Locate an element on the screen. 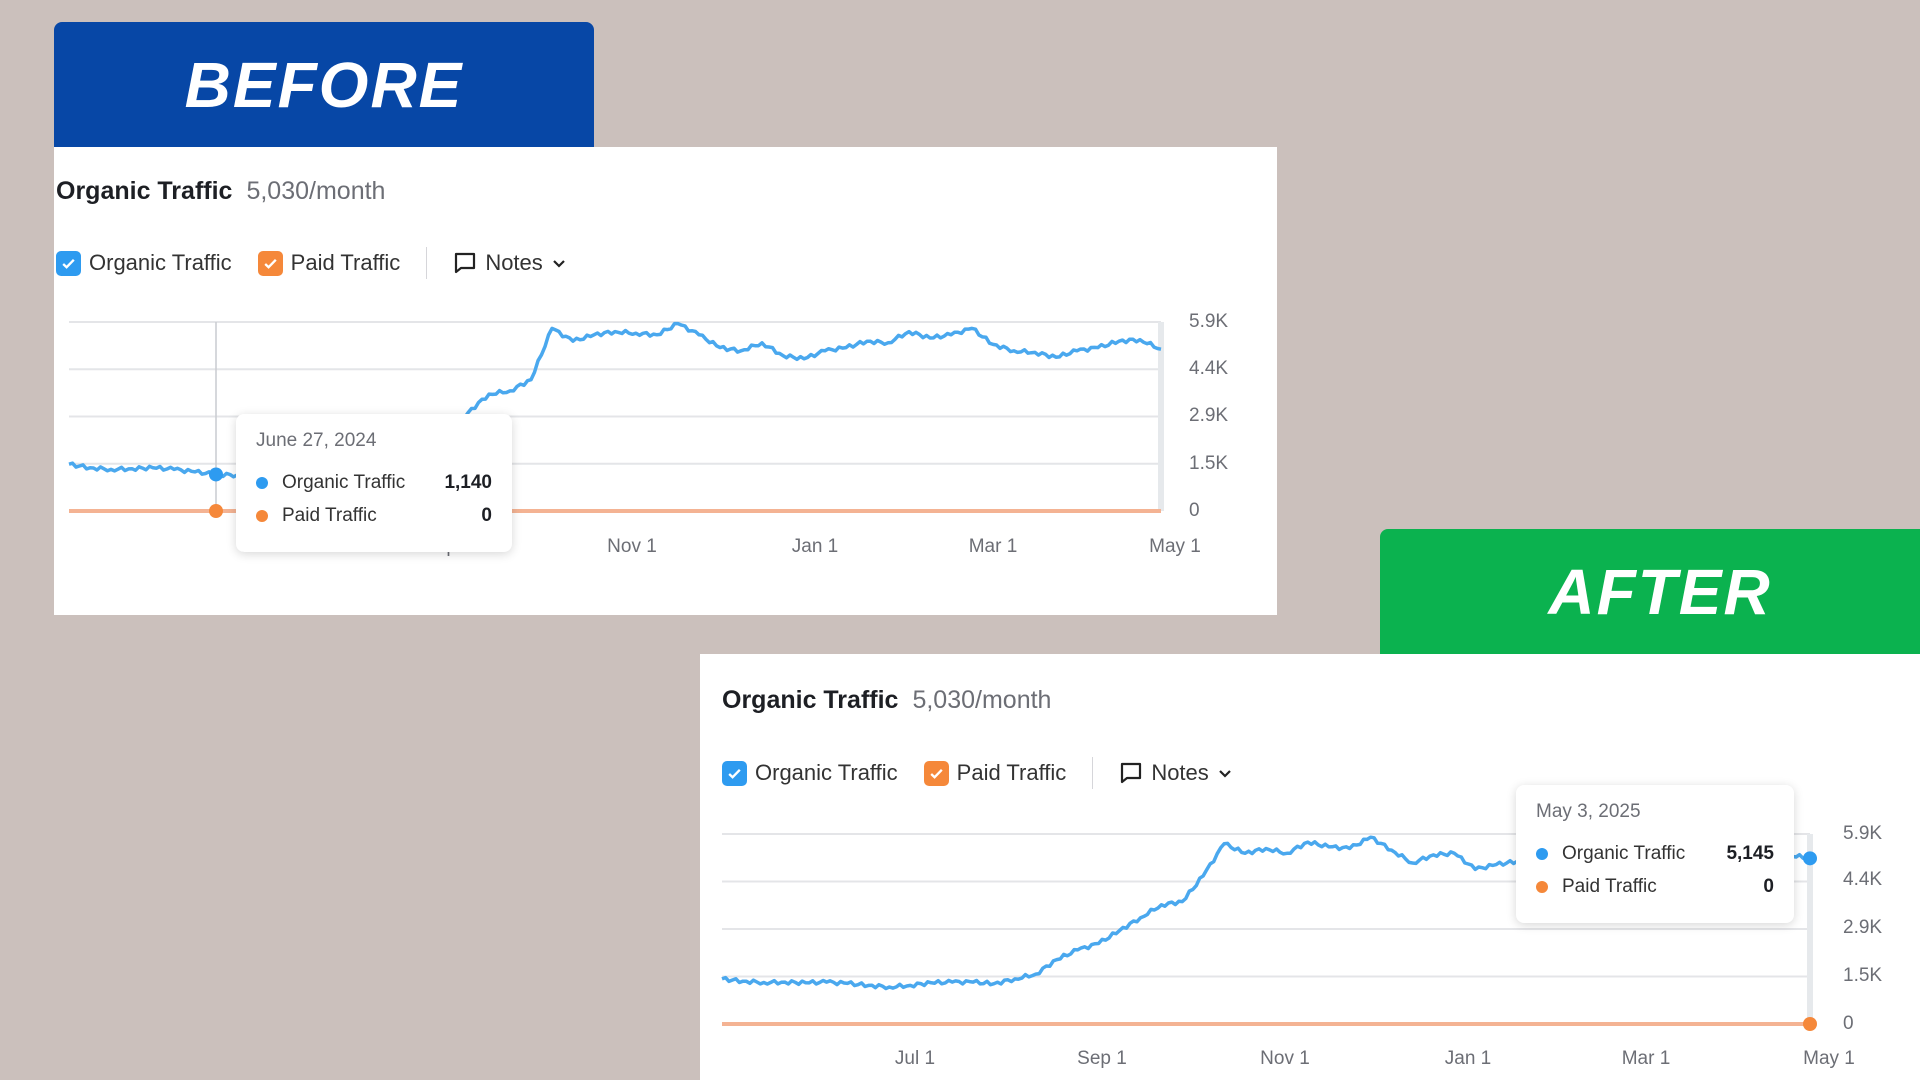  tooltip-value: 5,145 is located at coordinates (1750, 853).